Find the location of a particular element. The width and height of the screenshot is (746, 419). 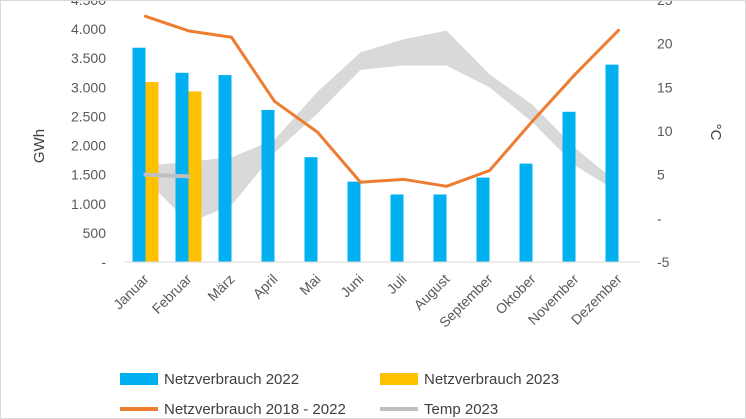

y-left-tick-label: 4.000 is located at coordinates (88, 29).